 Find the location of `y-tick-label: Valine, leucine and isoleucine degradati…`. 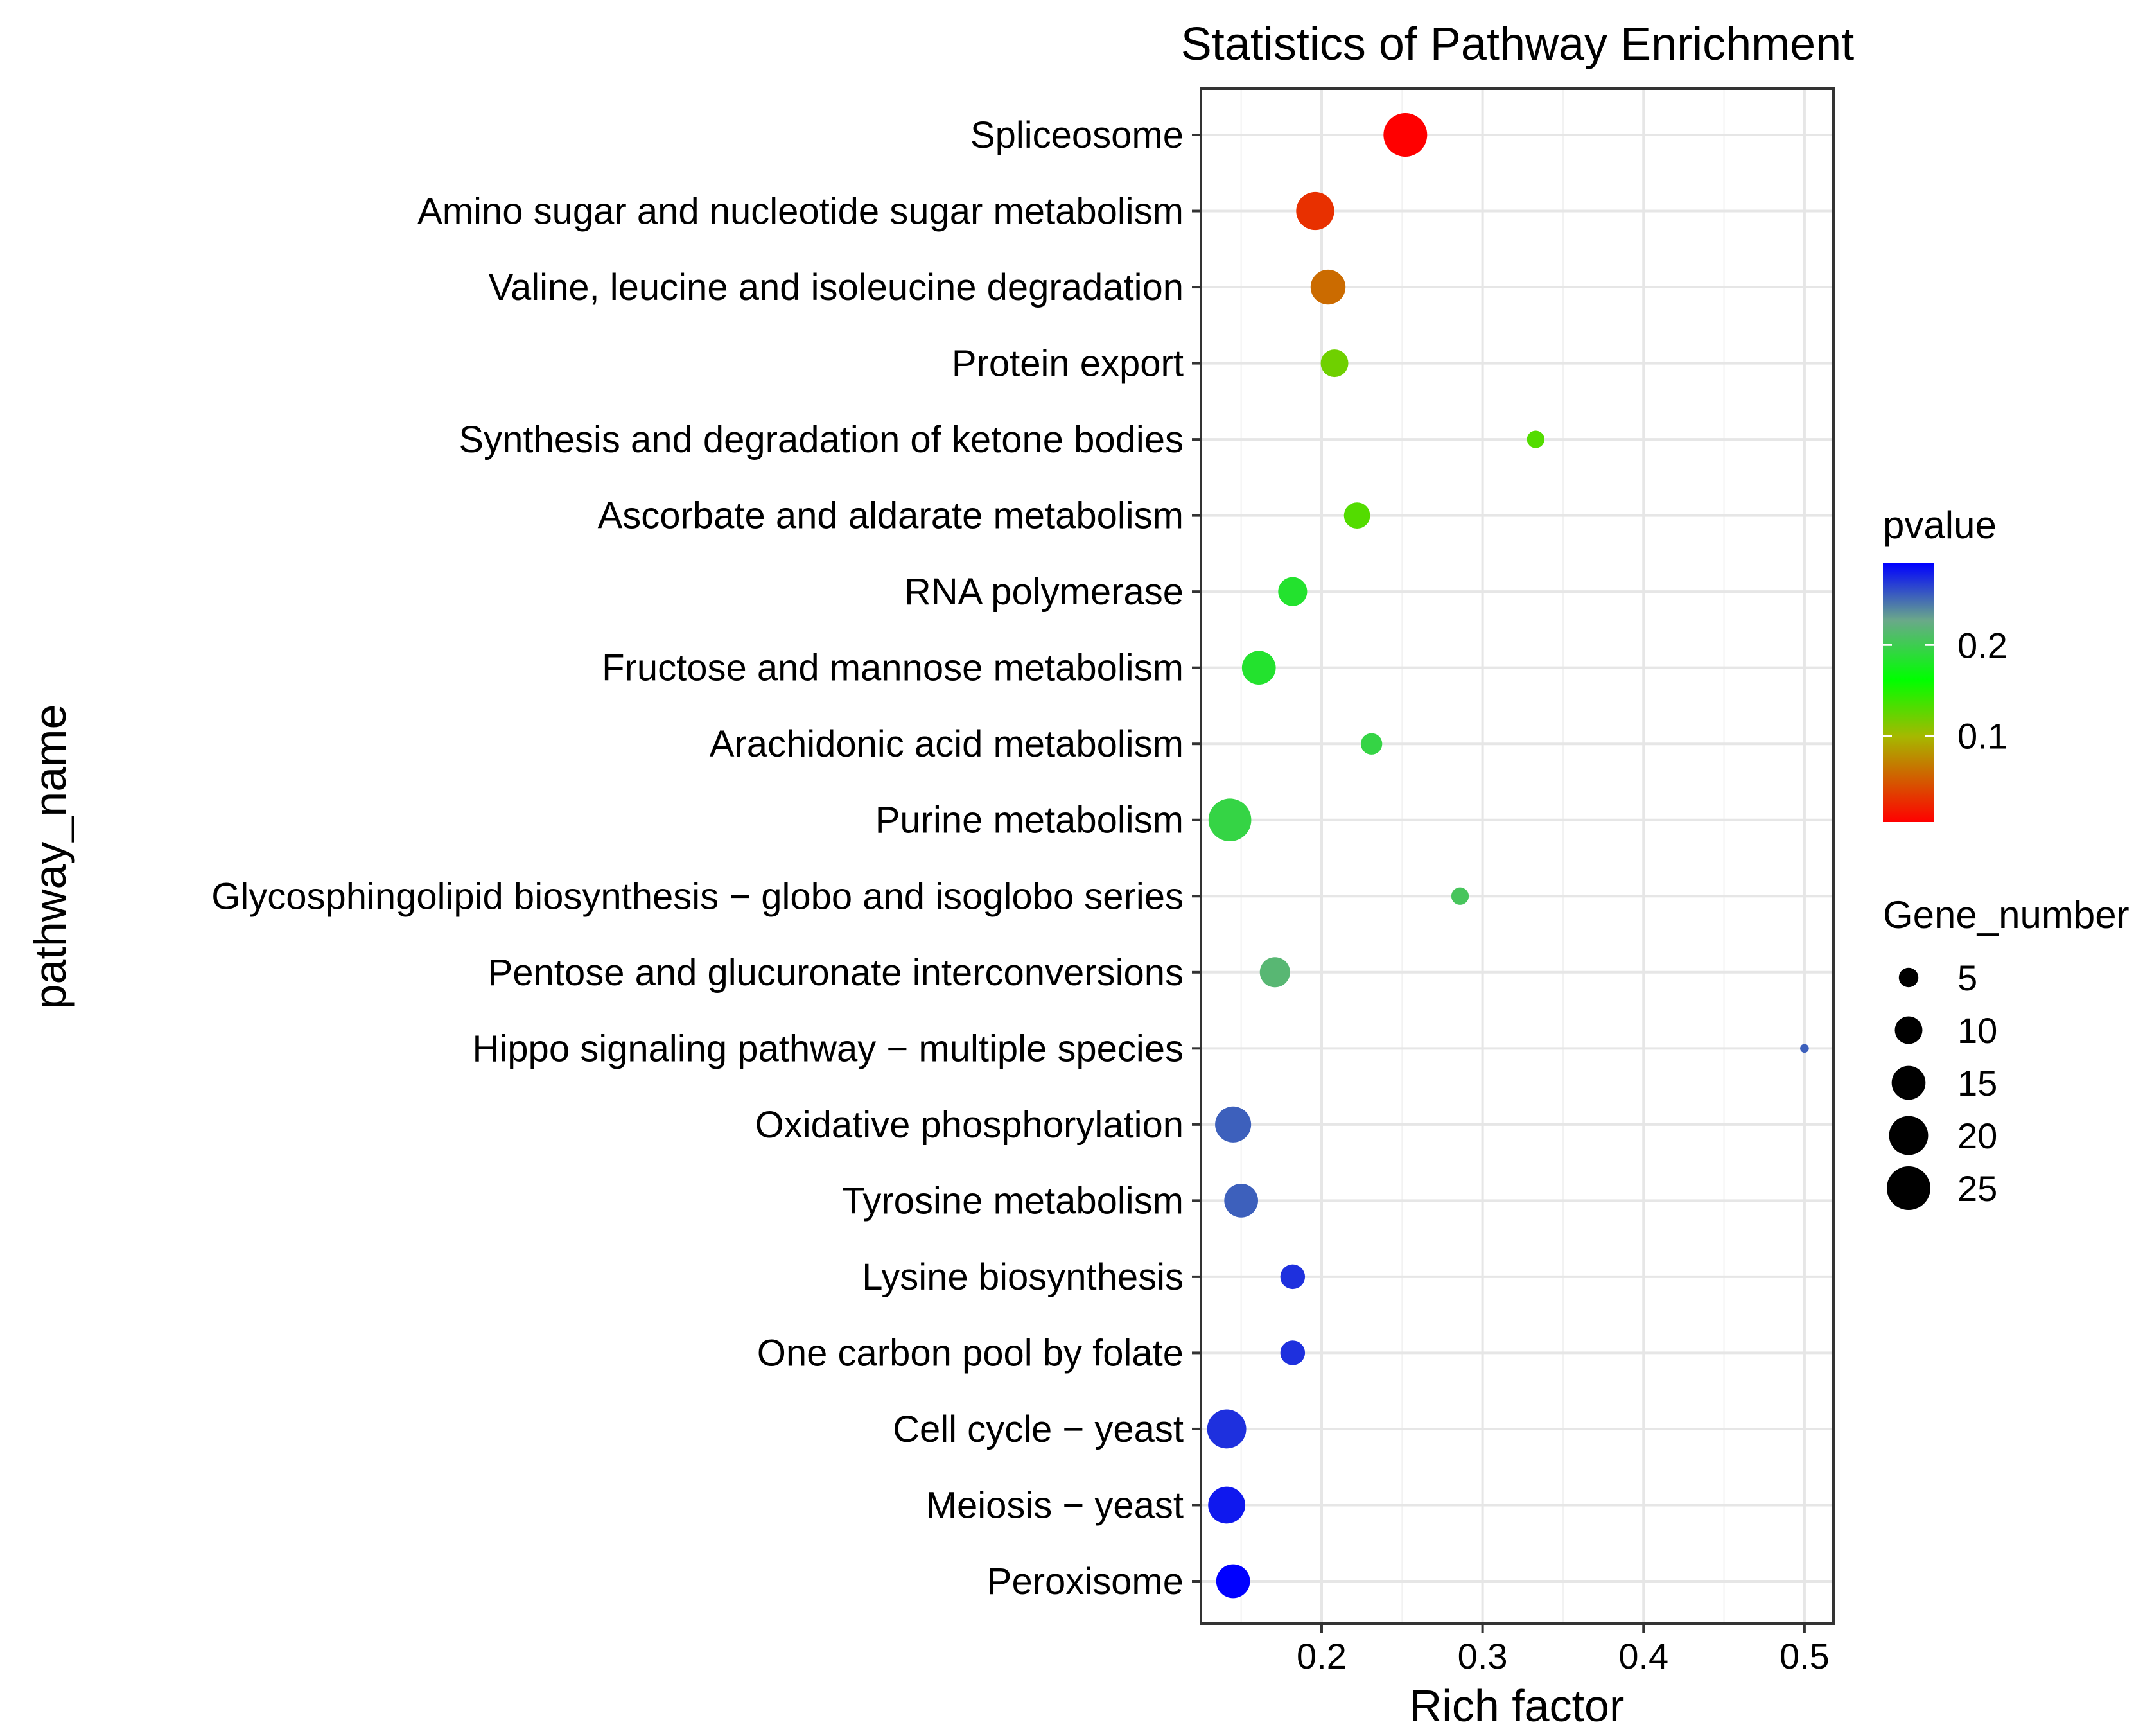

y-tick-label: Valine, leucine and isoleucine degradati… is located at coordinates (836, 287).